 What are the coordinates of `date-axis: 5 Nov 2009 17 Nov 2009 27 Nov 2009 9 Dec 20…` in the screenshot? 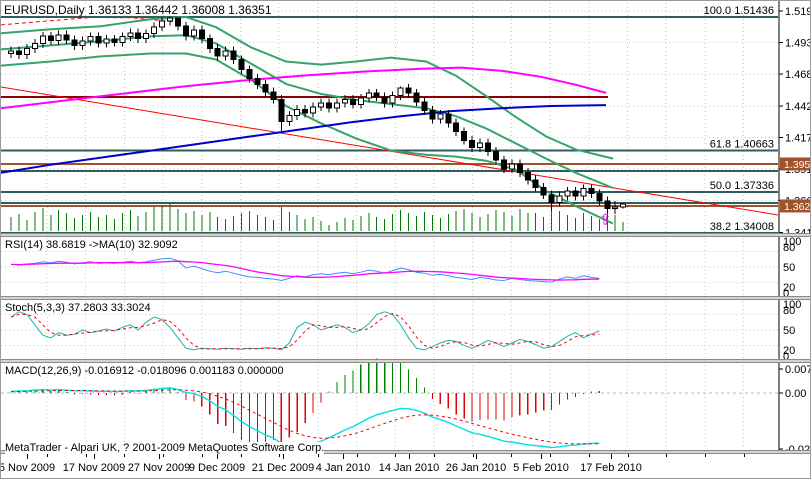 It's located at (405, 466).